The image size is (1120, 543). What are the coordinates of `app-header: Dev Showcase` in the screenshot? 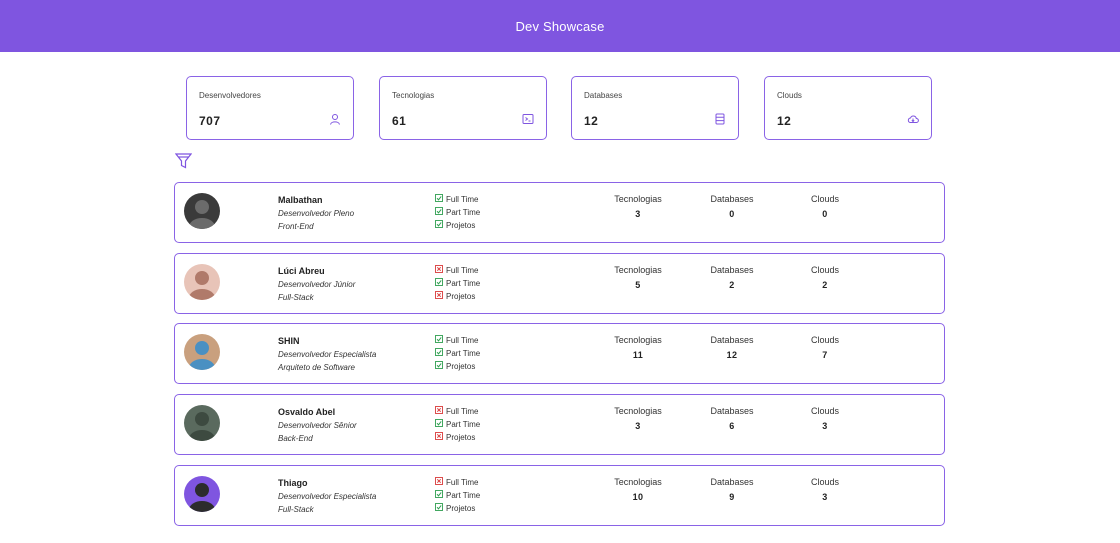 It's located at (560, 26).